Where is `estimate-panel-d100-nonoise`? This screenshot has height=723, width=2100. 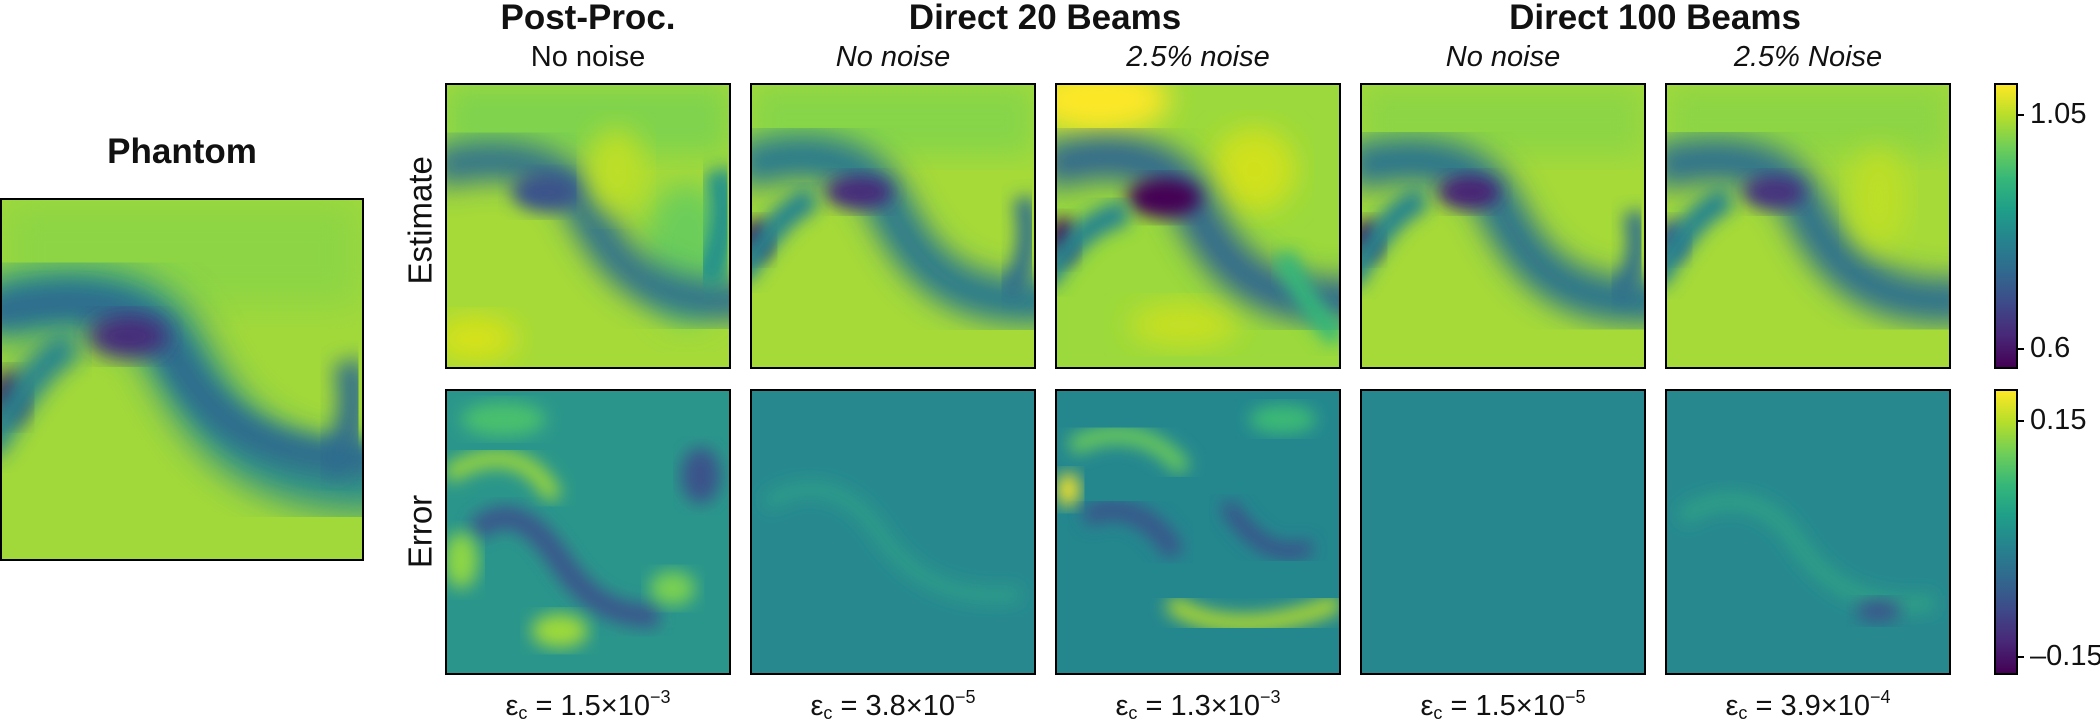 estimate-panel-d100-nonoise is located at coordinates (1503, 226).